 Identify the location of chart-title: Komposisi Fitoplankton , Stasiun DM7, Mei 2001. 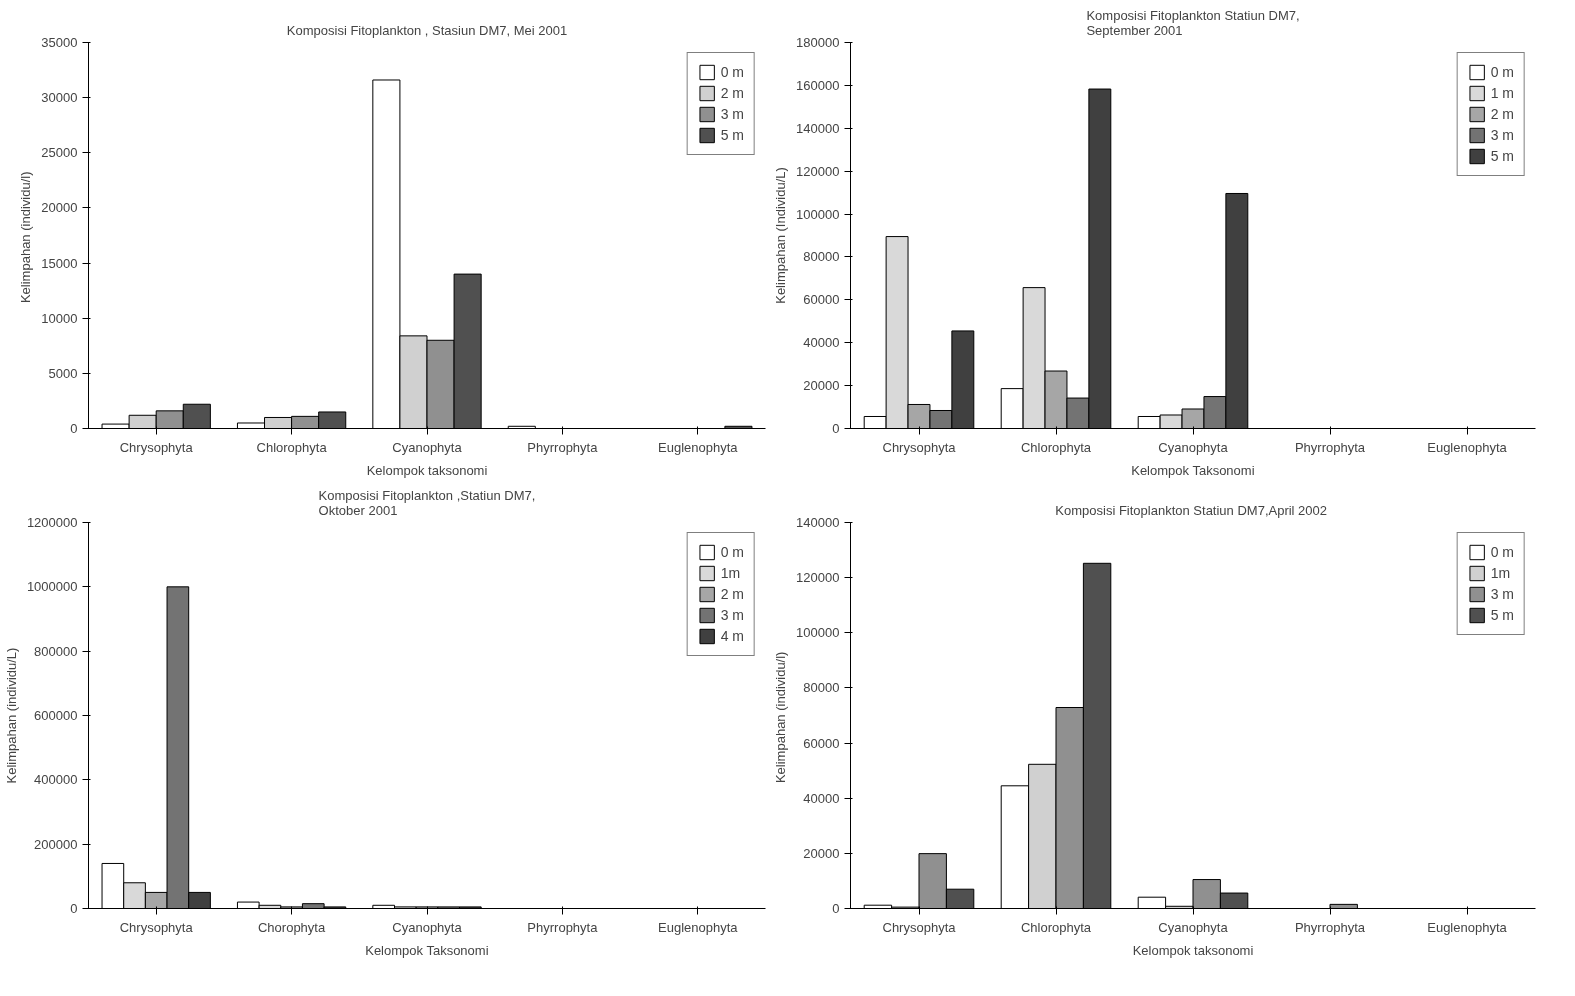
(427, 30).